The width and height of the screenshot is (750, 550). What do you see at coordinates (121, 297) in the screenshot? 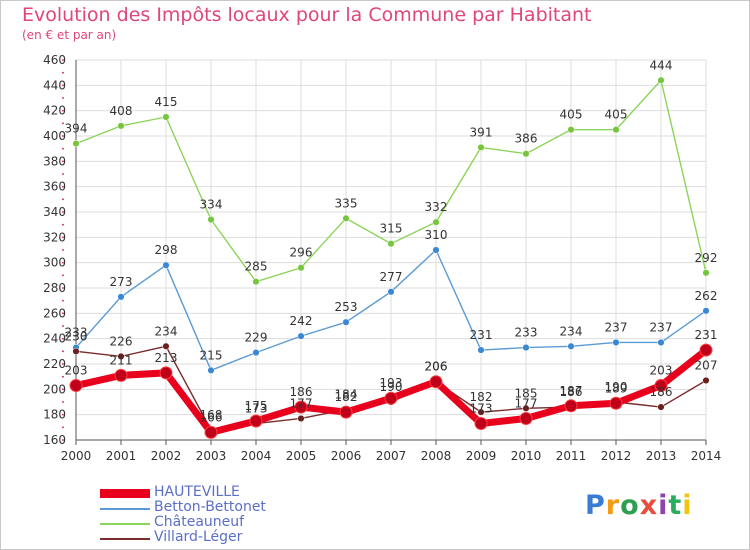
I see `point-Betton-Bettonet-2001` at bounding box center [121, 297].